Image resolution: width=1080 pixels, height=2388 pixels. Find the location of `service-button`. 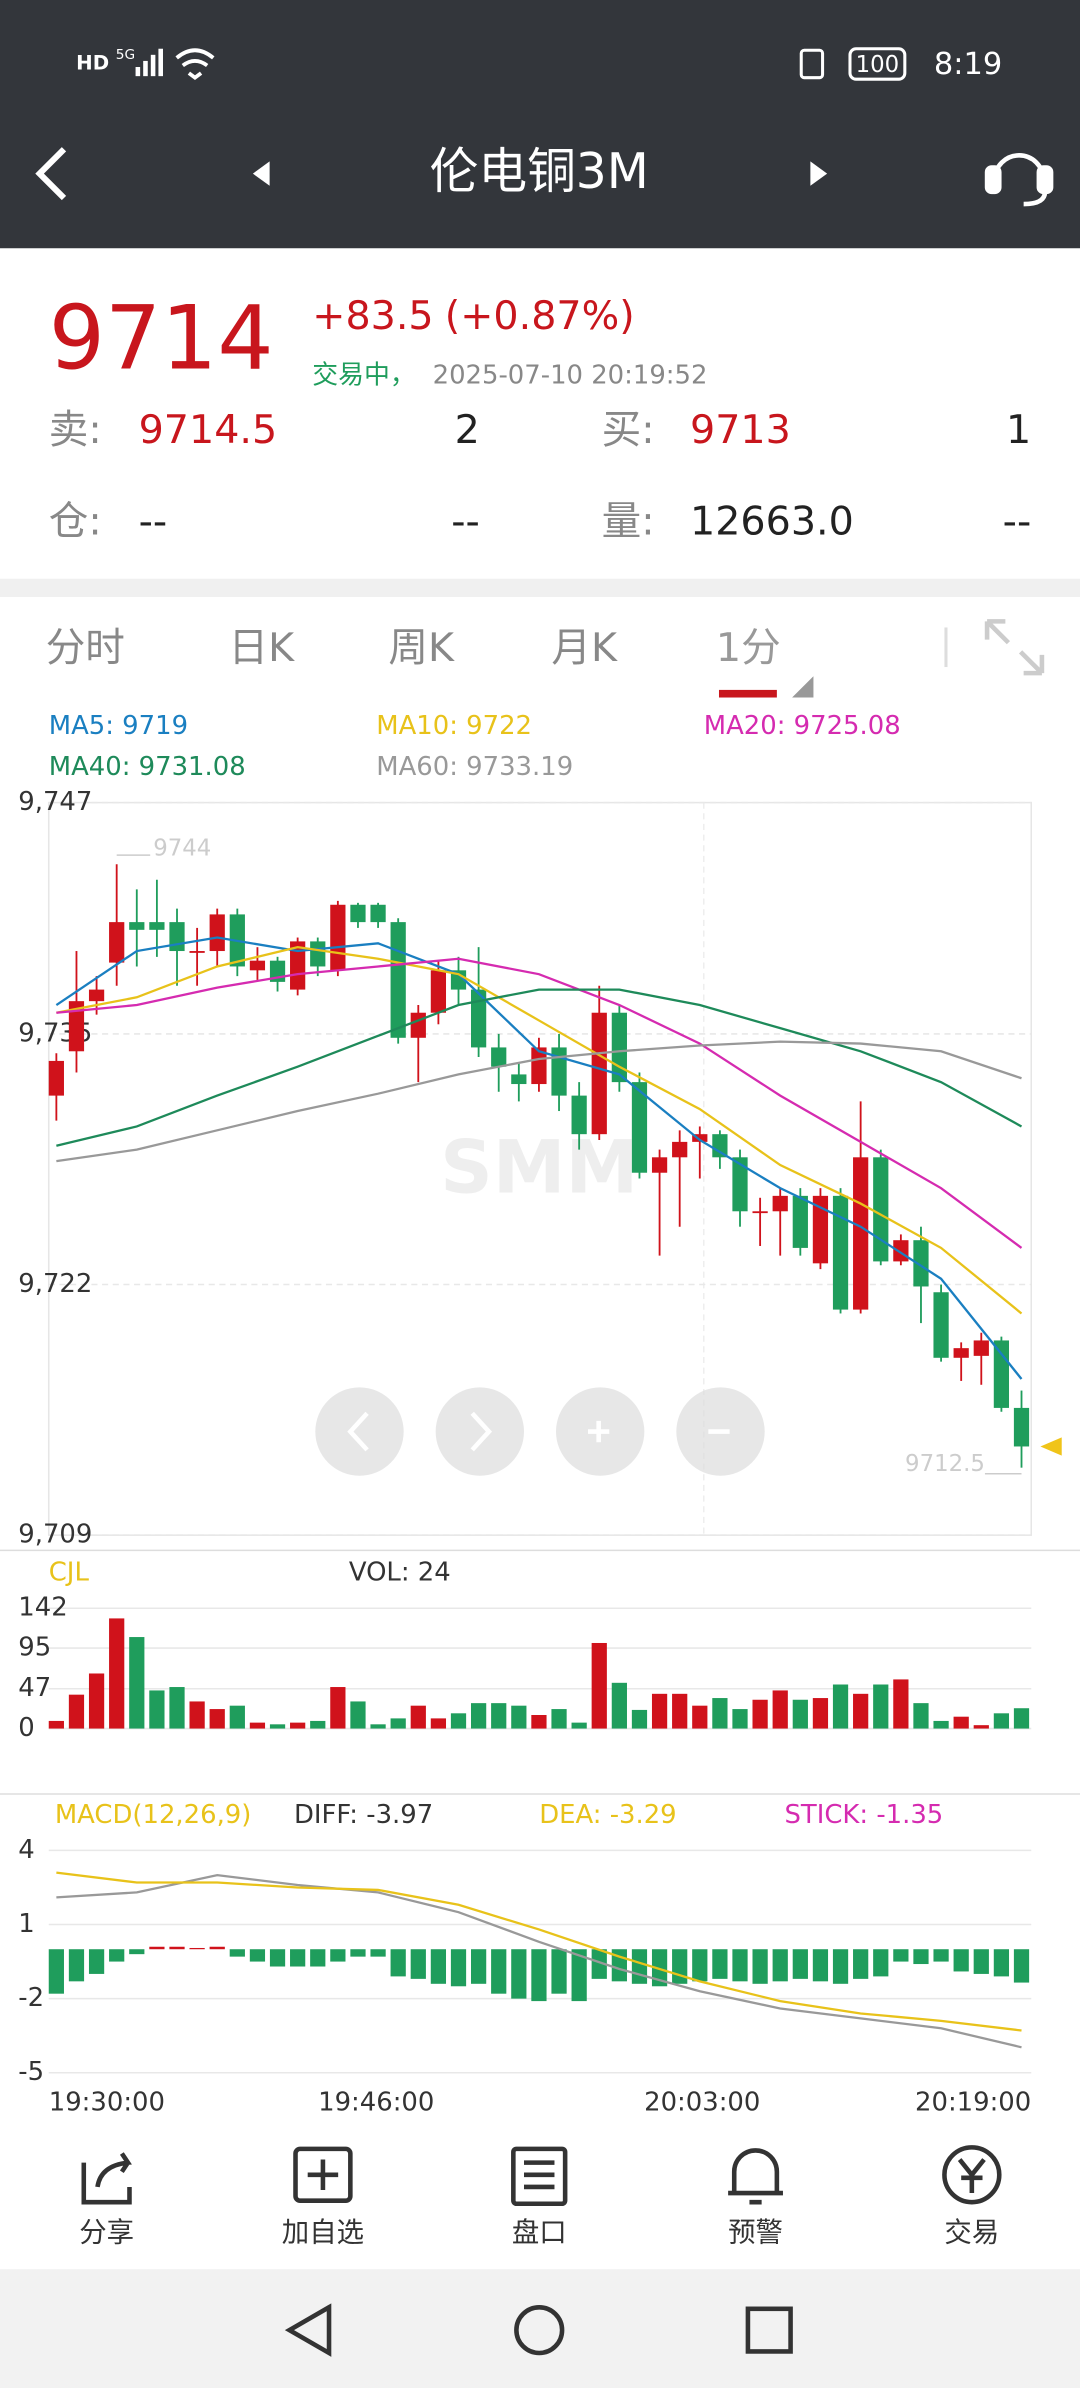

service-button is located at coordinates (1019, 180).